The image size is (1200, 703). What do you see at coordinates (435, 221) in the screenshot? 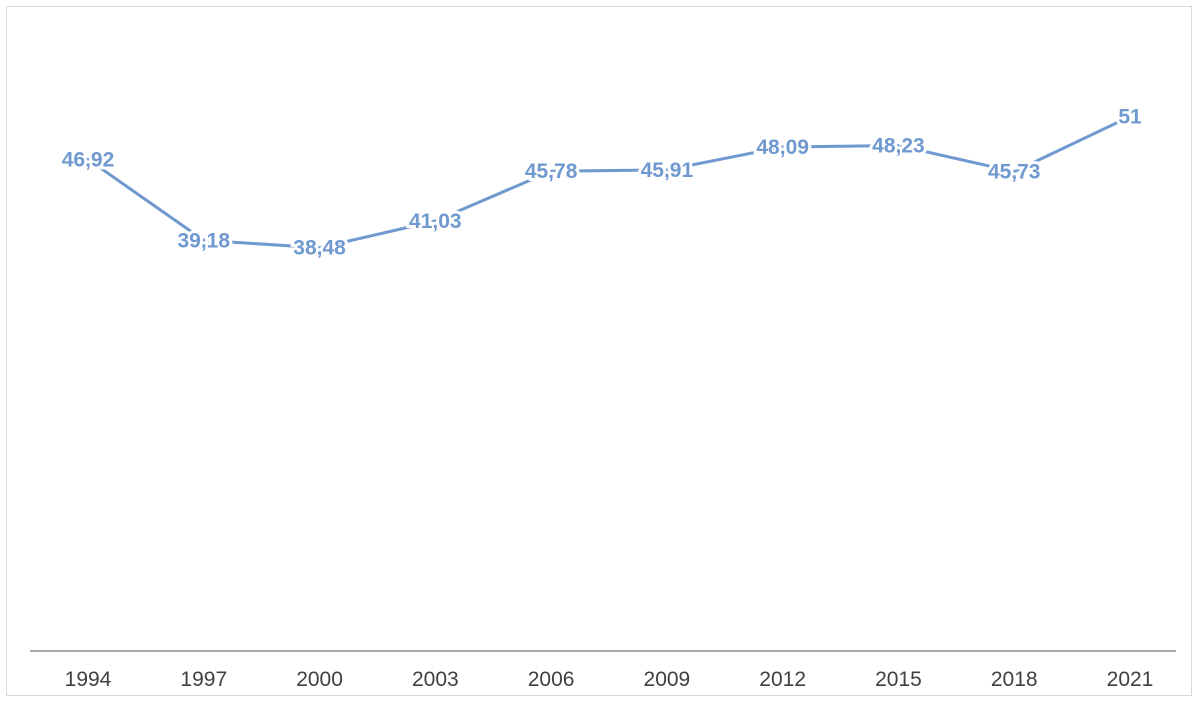
I see `data-label: 41,03` at bounding box center [435, 221].